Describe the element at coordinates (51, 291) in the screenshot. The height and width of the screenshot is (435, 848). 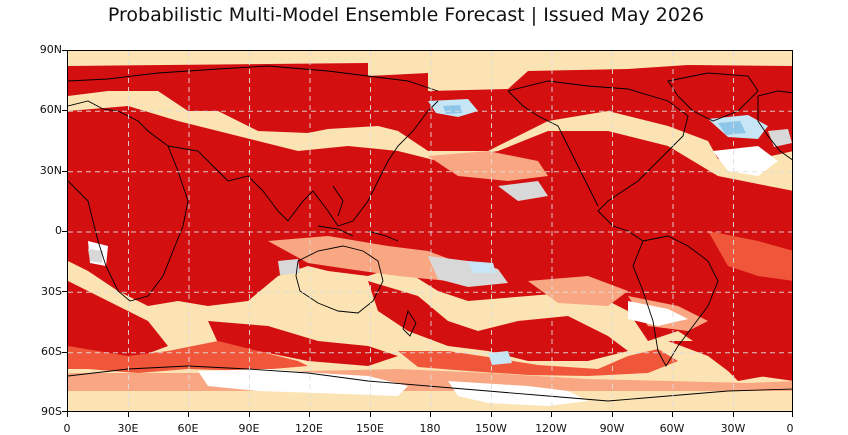
I see `lat-label-30s: 30S` at that location.